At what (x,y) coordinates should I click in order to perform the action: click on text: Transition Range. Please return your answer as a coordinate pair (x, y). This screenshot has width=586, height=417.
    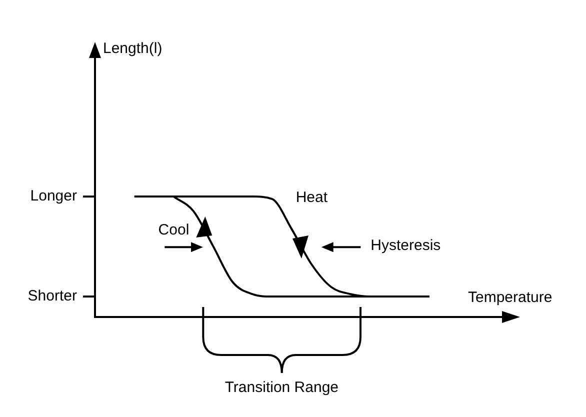
    Looking at the image, I should click on (281, 387).